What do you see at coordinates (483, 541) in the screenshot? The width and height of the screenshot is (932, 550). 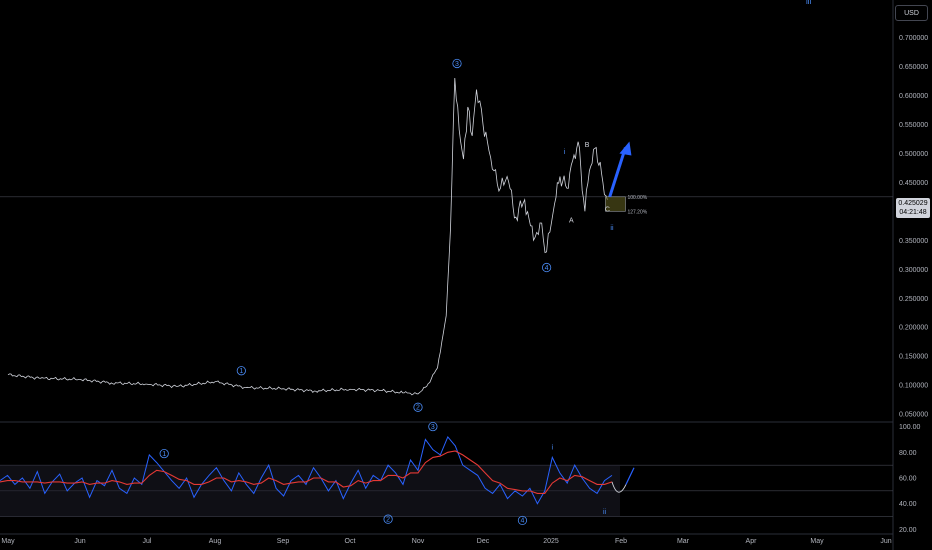 I see `time-tick-label: Dec` at bounding box center [483, 541].